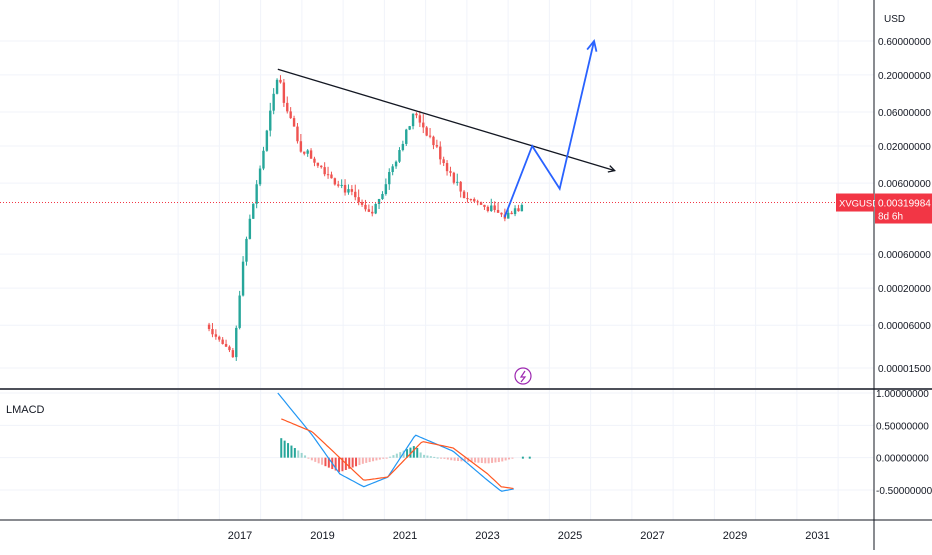 The width and height of the screenshot is (932, 555). What do you see at coordinates (904, 76) in the screenshot?
I see `price-tick-label: 0.20000000` at bounding box center [904, 76].